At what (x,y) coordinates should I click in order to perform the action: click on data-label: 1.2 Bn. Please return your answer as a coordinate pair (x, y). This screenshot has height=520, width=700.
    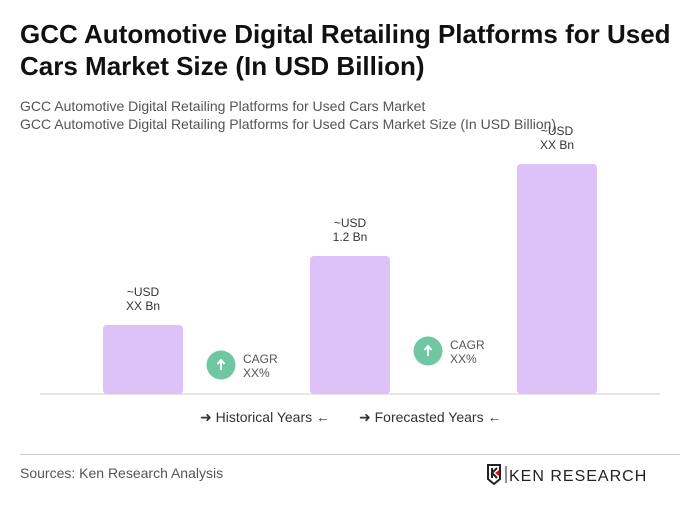
    Looking at the image, I should click on (350, 237).